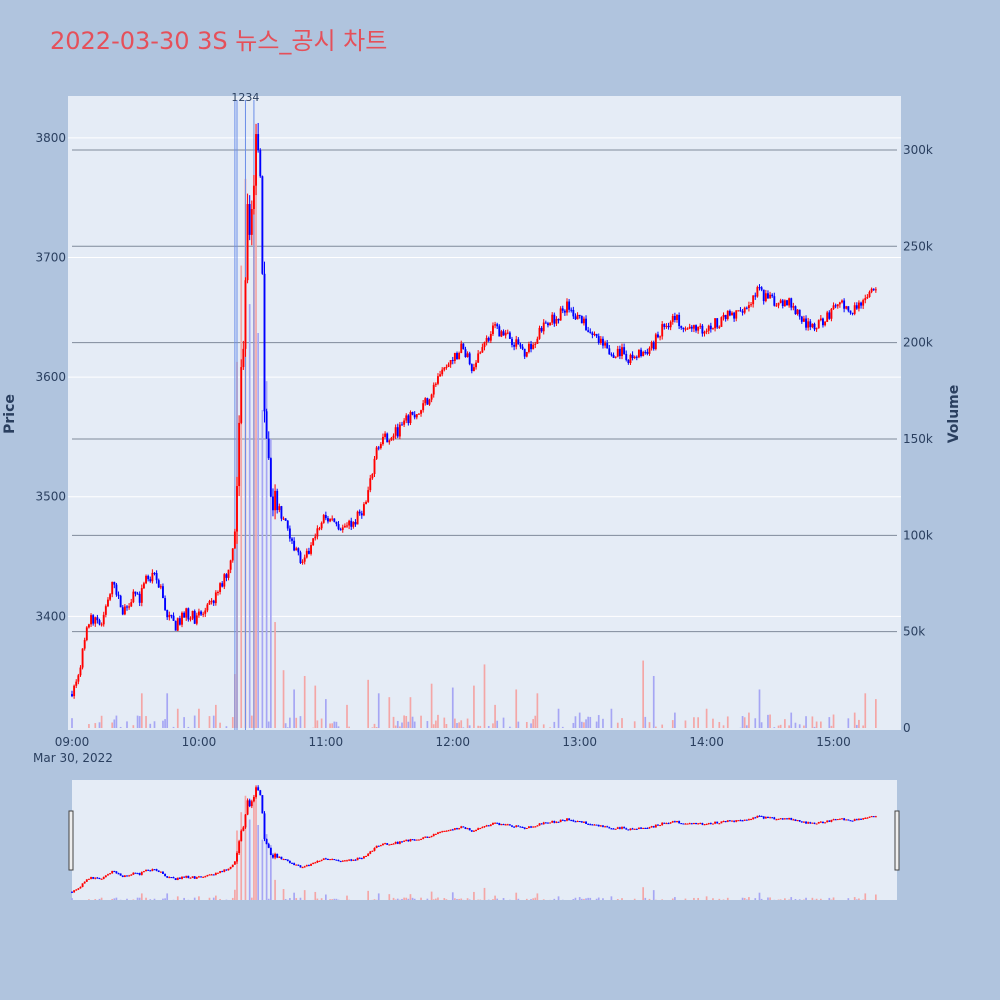  I want to click on time-tick-label: 13:00, so click(579, 742).